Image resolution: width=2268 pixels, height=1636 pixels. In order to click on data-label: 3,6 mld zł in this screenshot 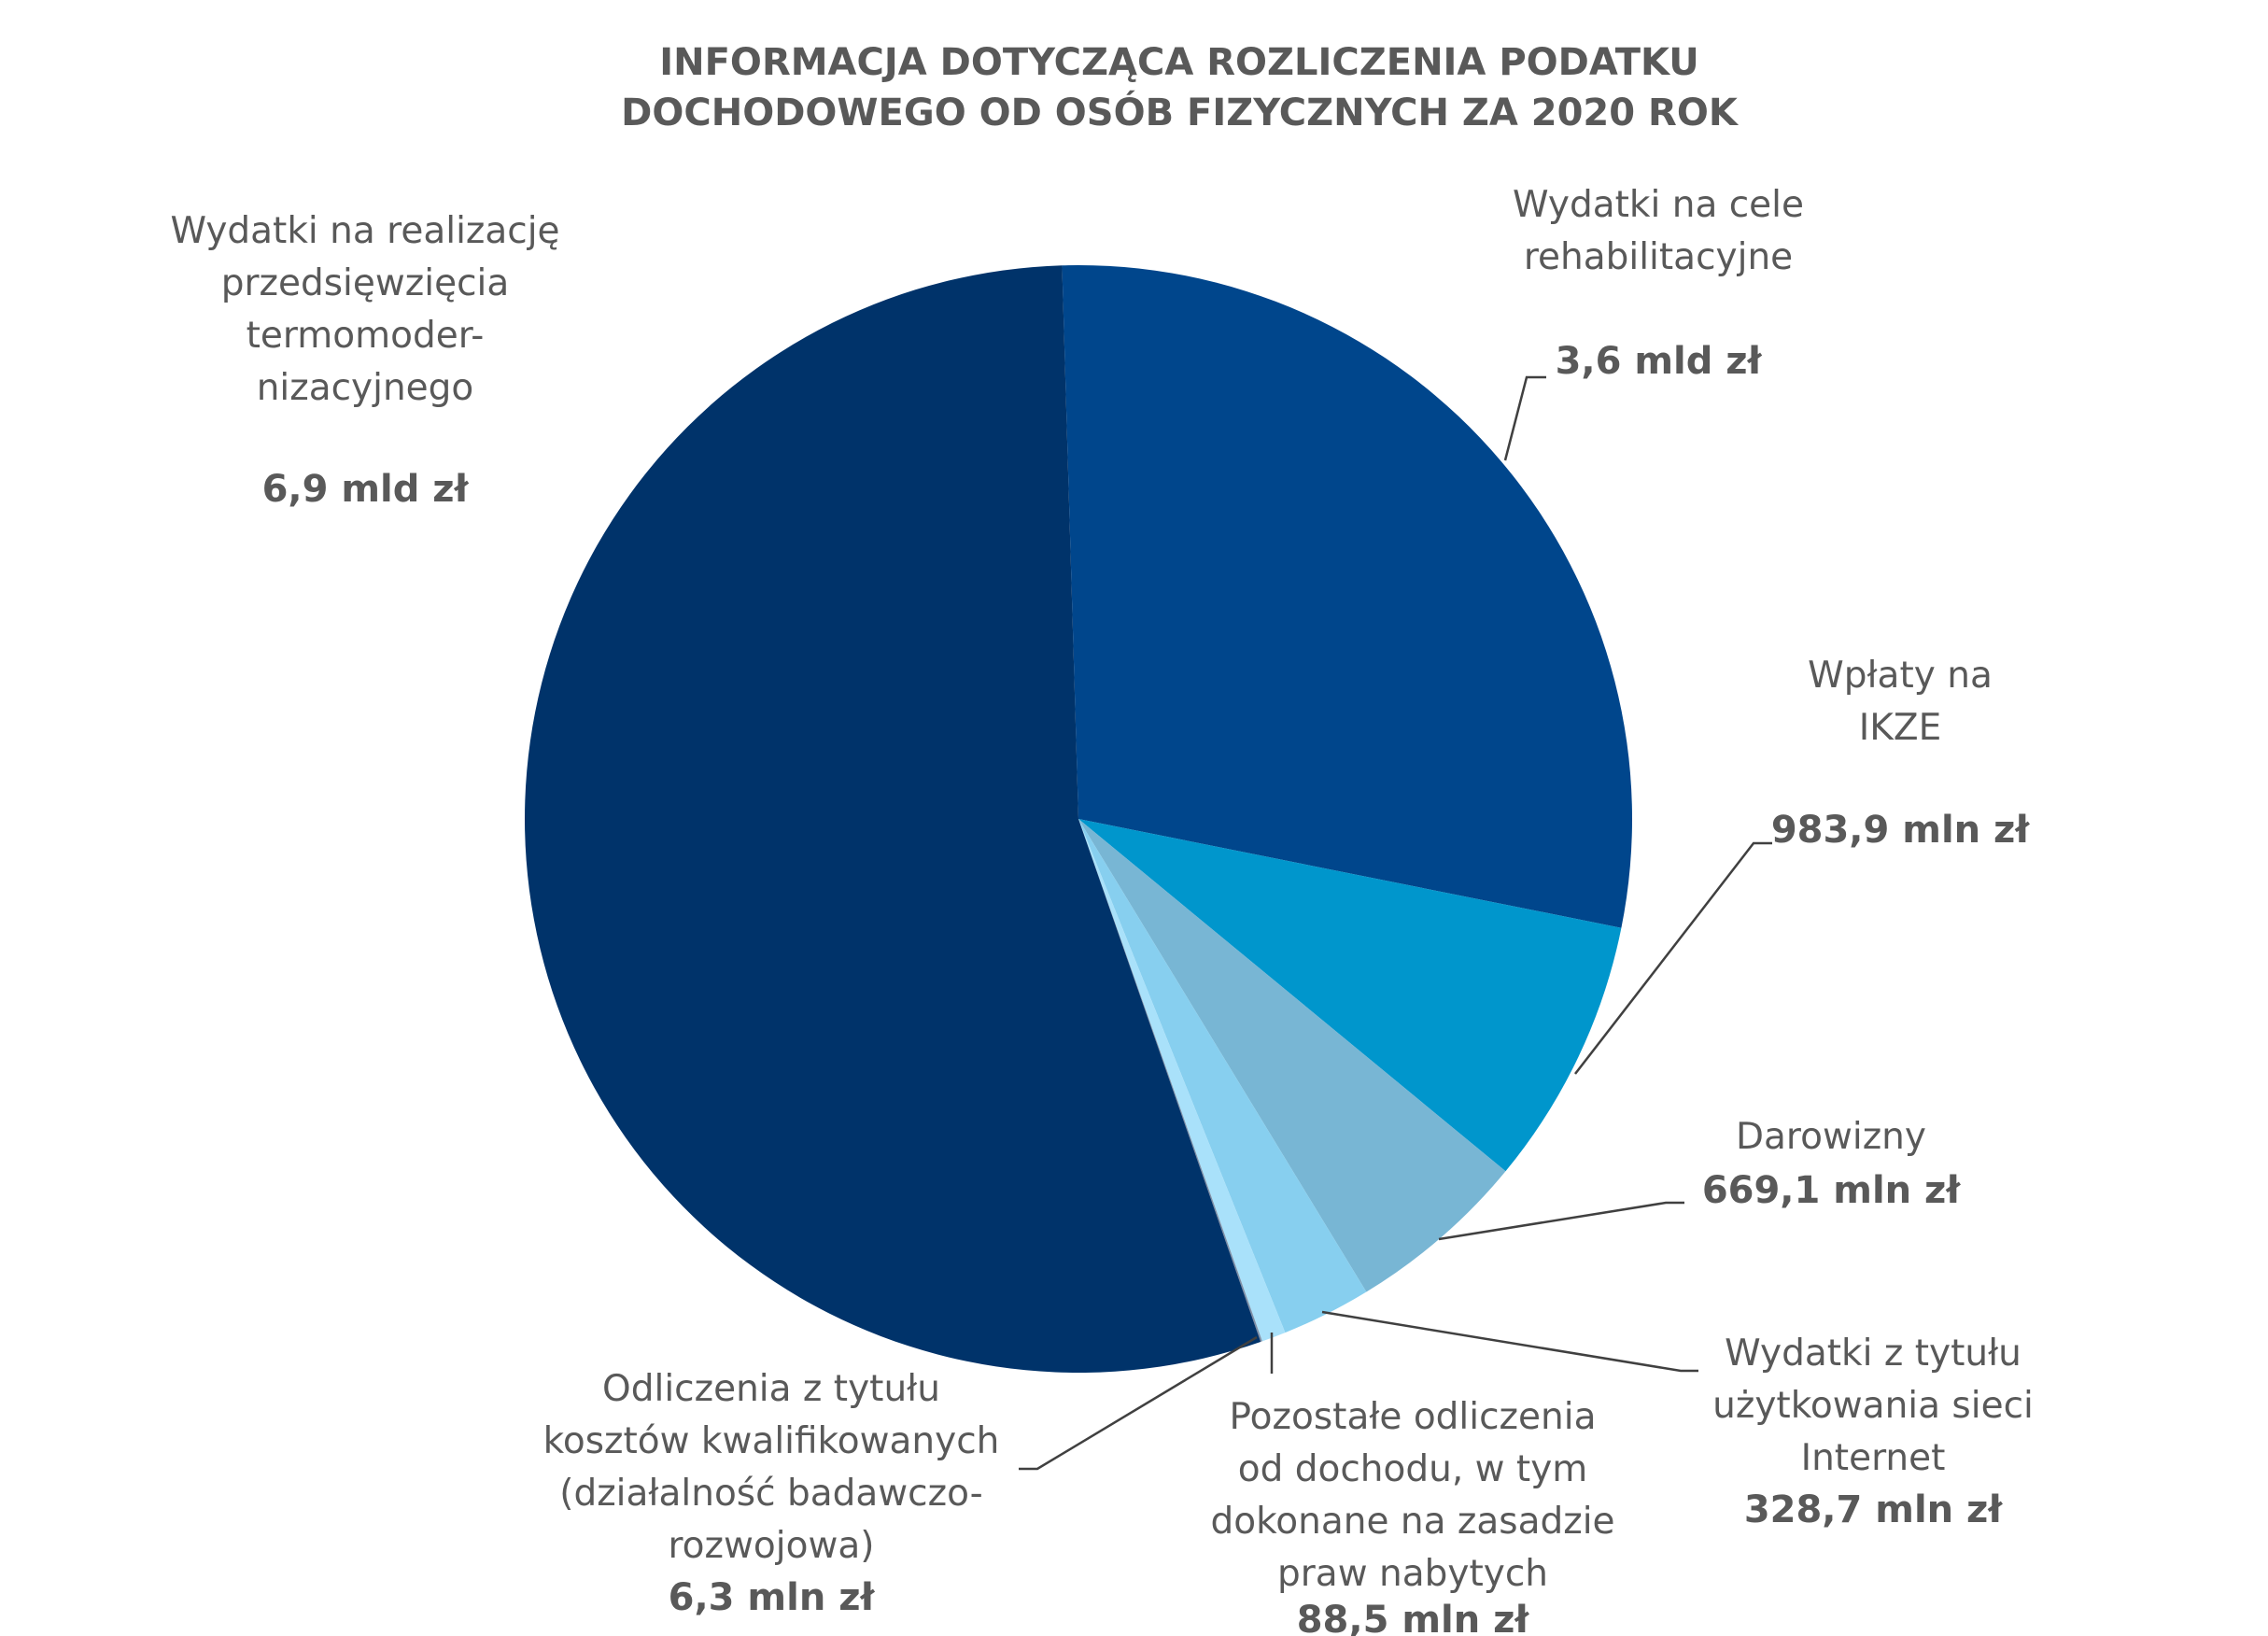, I will do `click(1659, 361)`.